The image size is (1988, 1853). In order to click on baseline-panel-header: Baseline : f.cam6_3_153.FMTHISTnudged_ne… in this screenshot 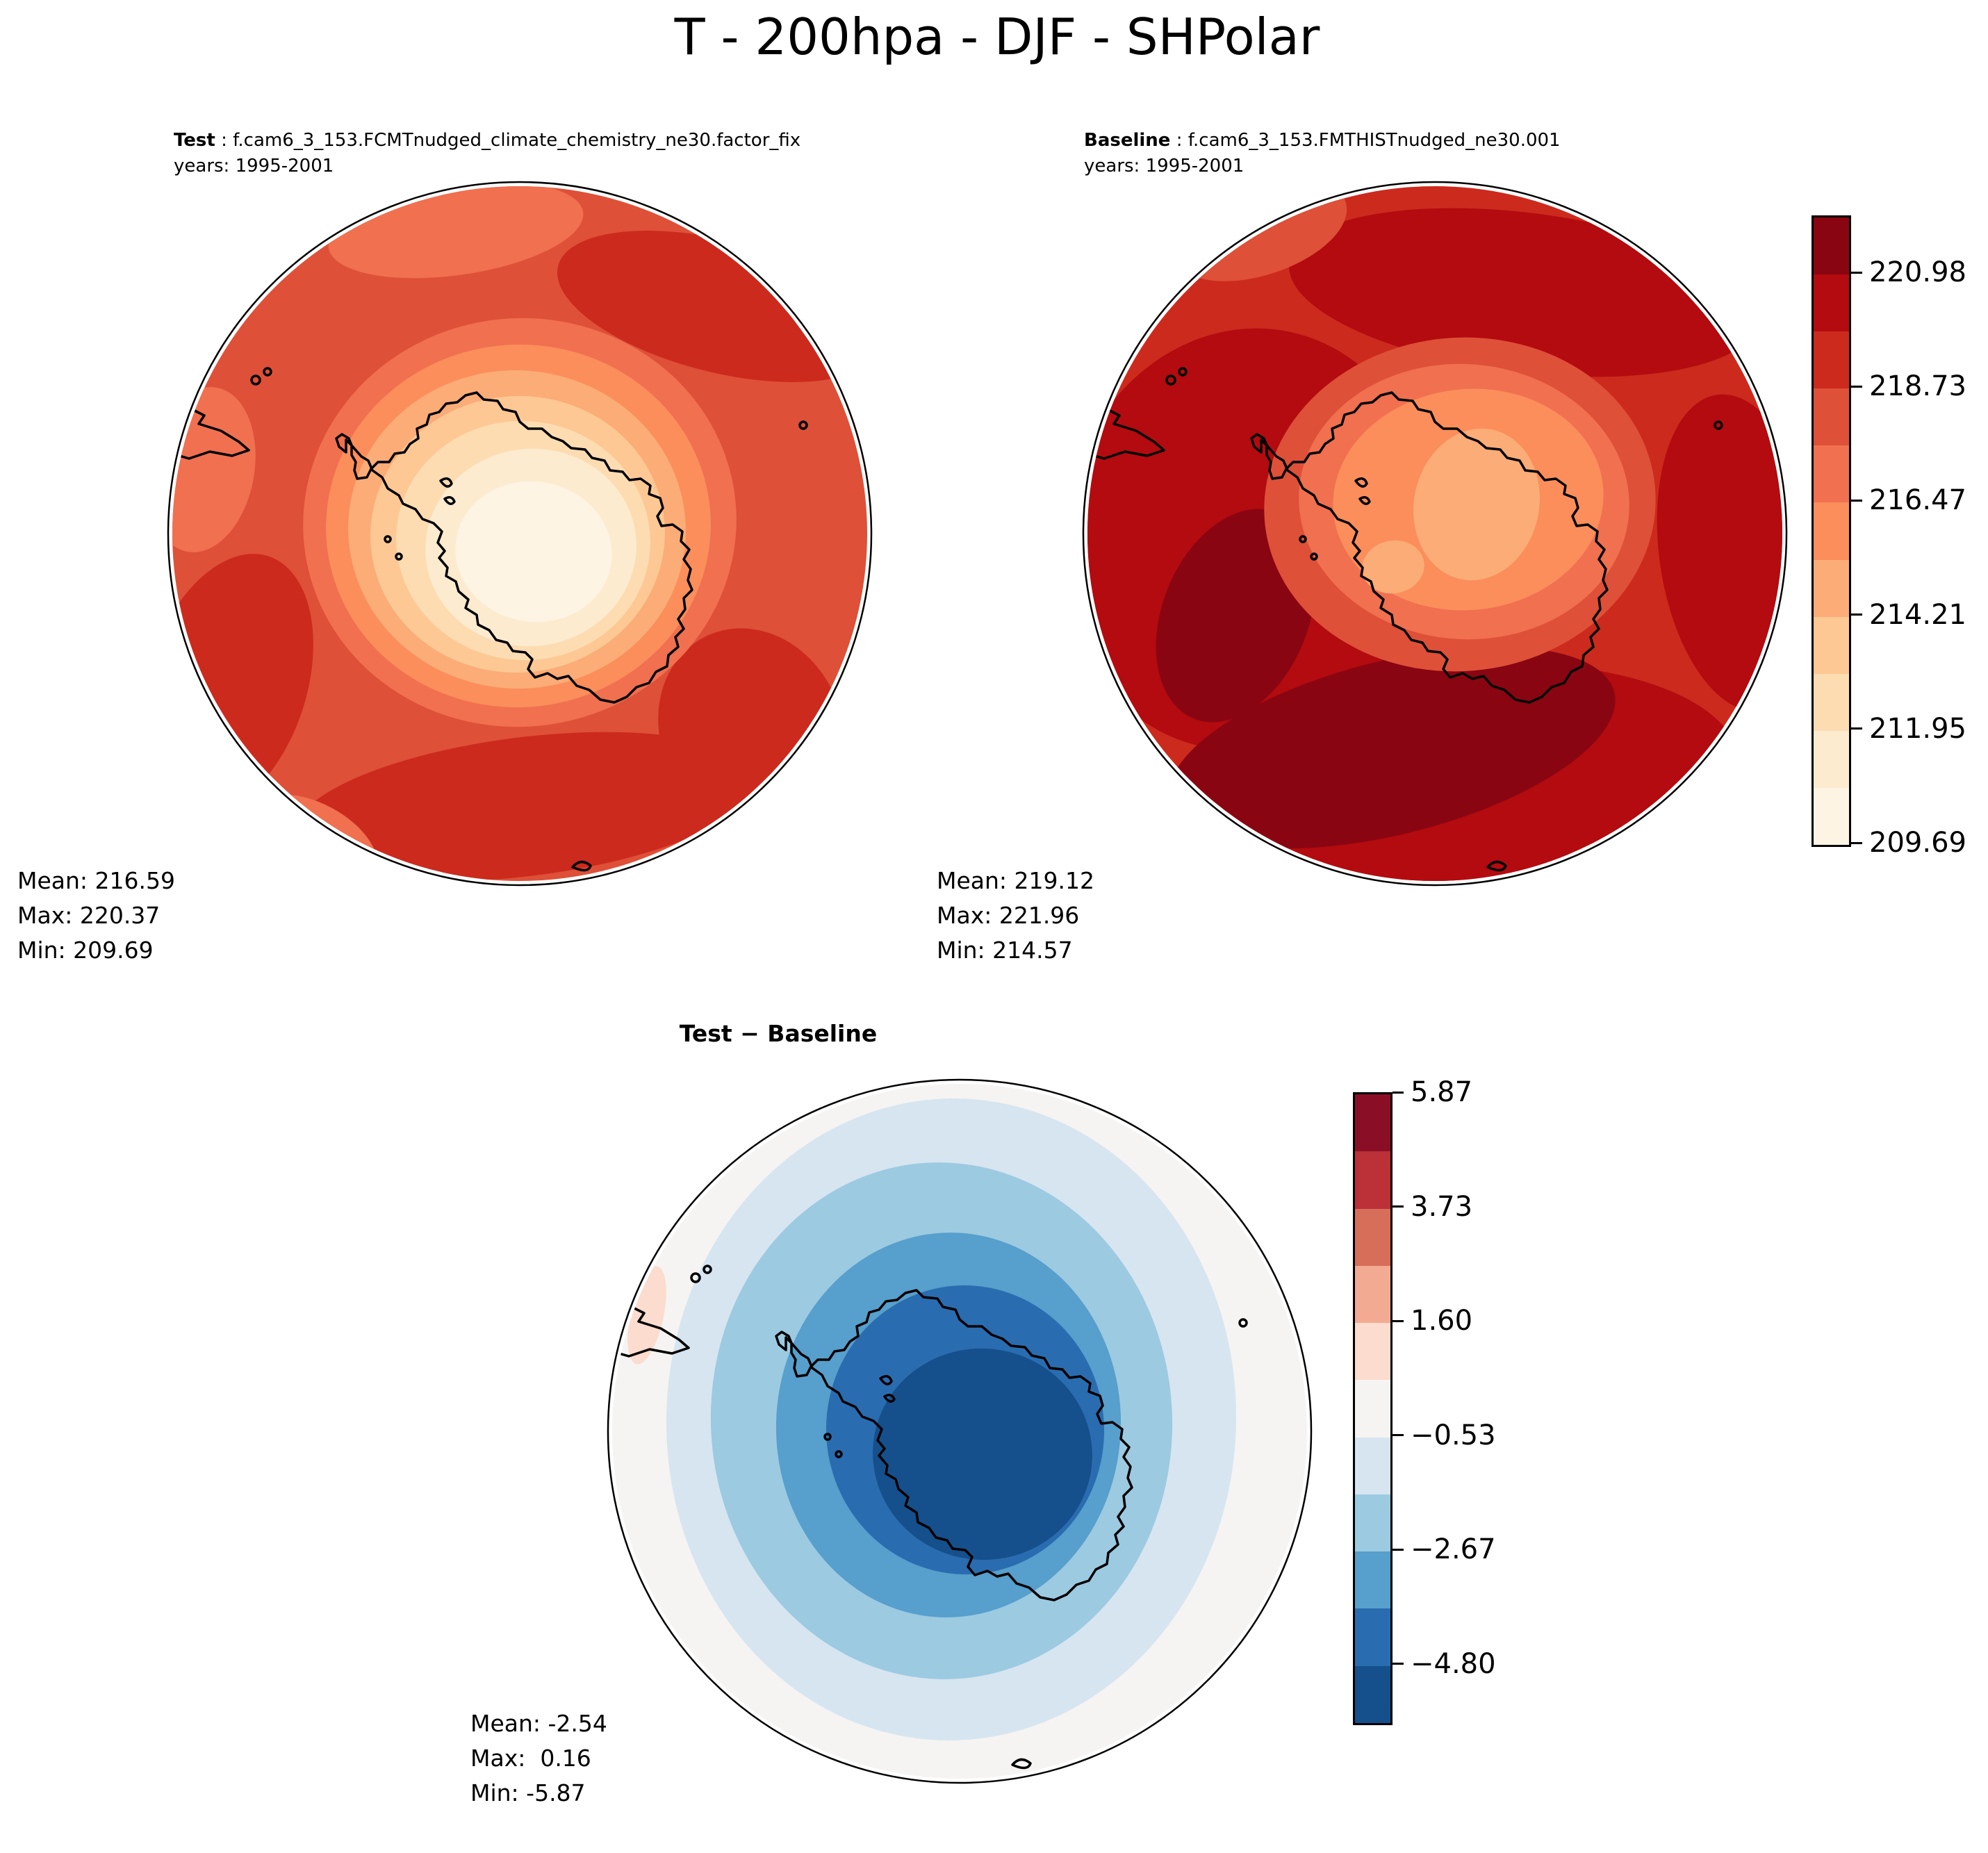, I will do `click(1322, 153)`.